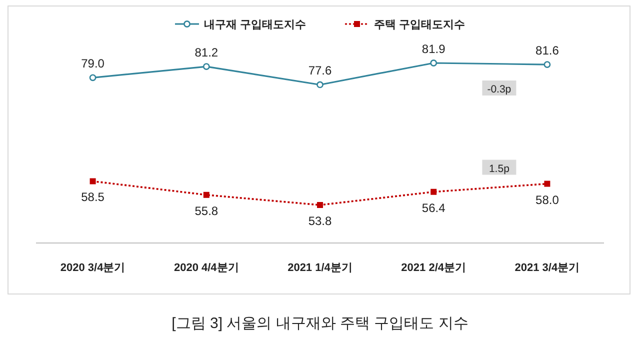  What do you see at coordinates (548, 51) in the screenshot?
I see `data-label: 81.6` at bounding box center [548, 51].